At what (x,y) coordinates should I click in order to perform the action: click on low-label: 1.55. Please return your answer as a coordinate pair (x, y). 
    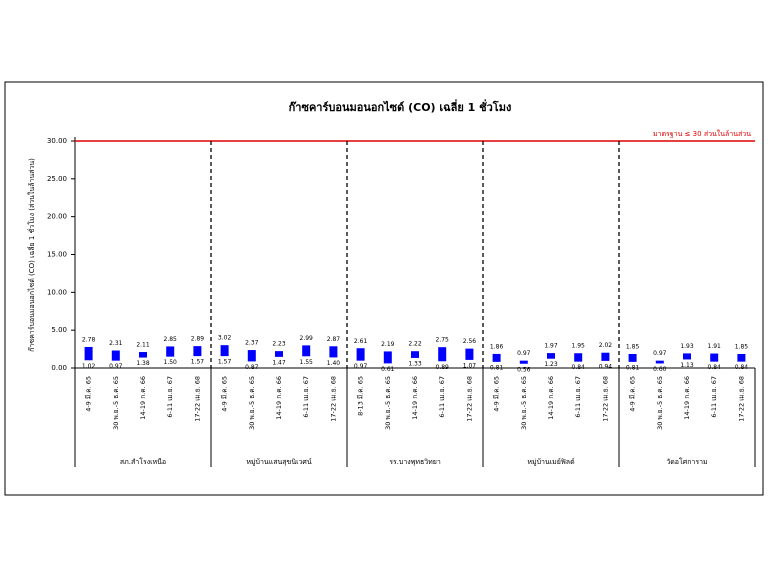
    Looking at the image, I should click on (307, 362).